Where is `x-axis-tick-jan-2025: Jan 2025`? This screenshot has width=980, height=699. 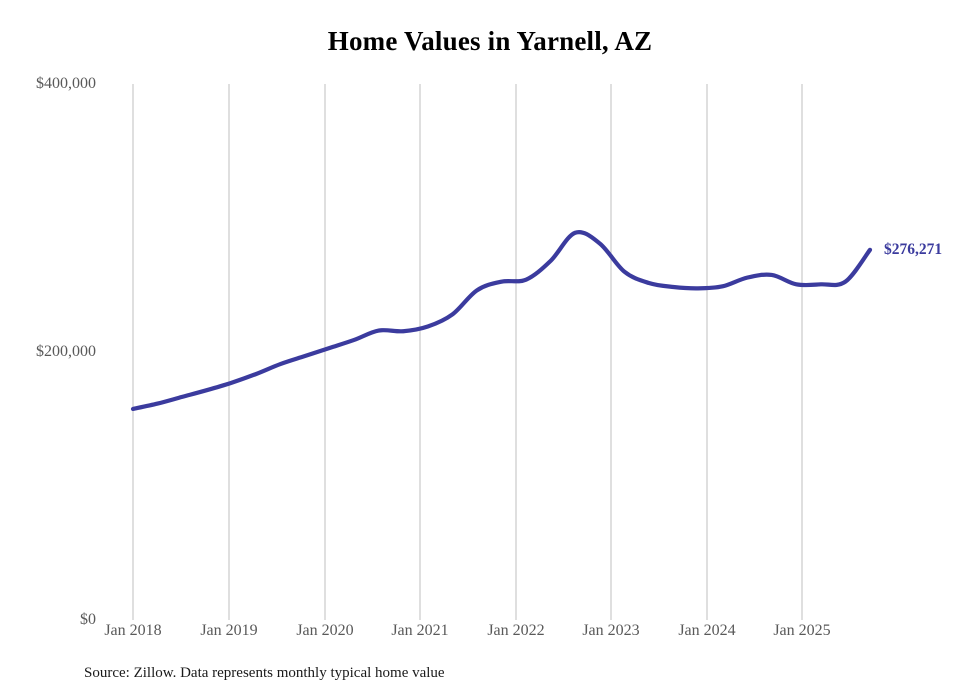 x-axis-tick-jan-2025: Jan 2025 is located at coordinates (802, 630).